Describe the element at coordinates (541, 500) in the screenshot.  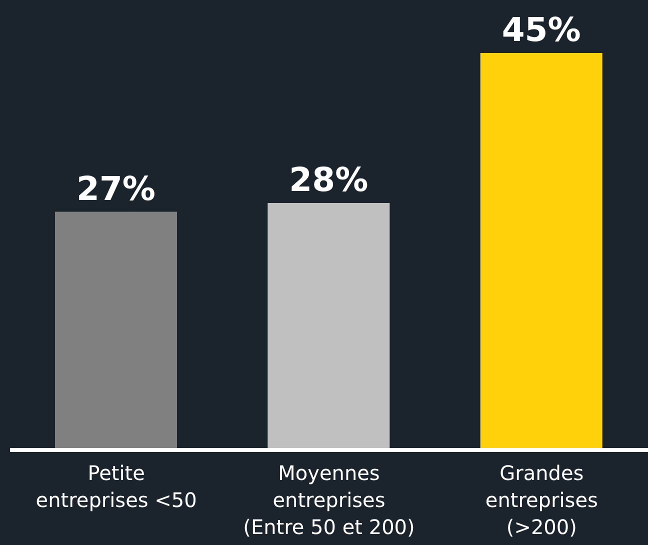
I see `x-tick-label: Grandes entreprises (>200)` at that location.